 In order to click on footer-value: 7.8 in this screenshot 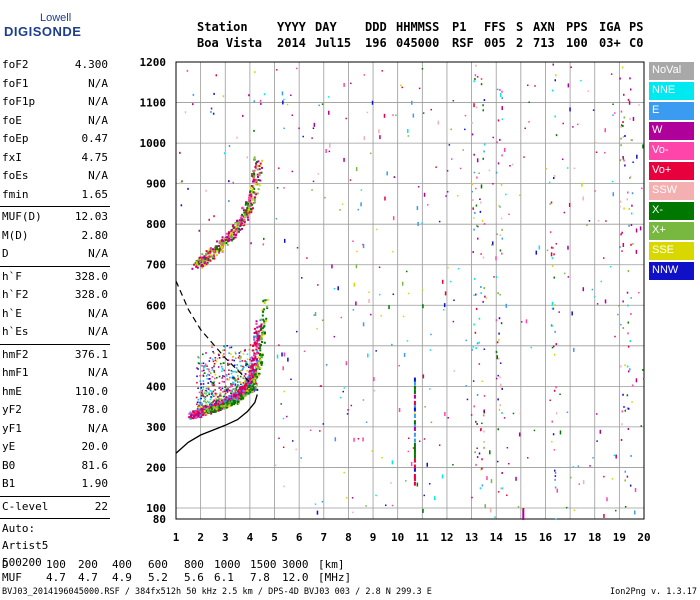, I will do `click(260, 577)`.